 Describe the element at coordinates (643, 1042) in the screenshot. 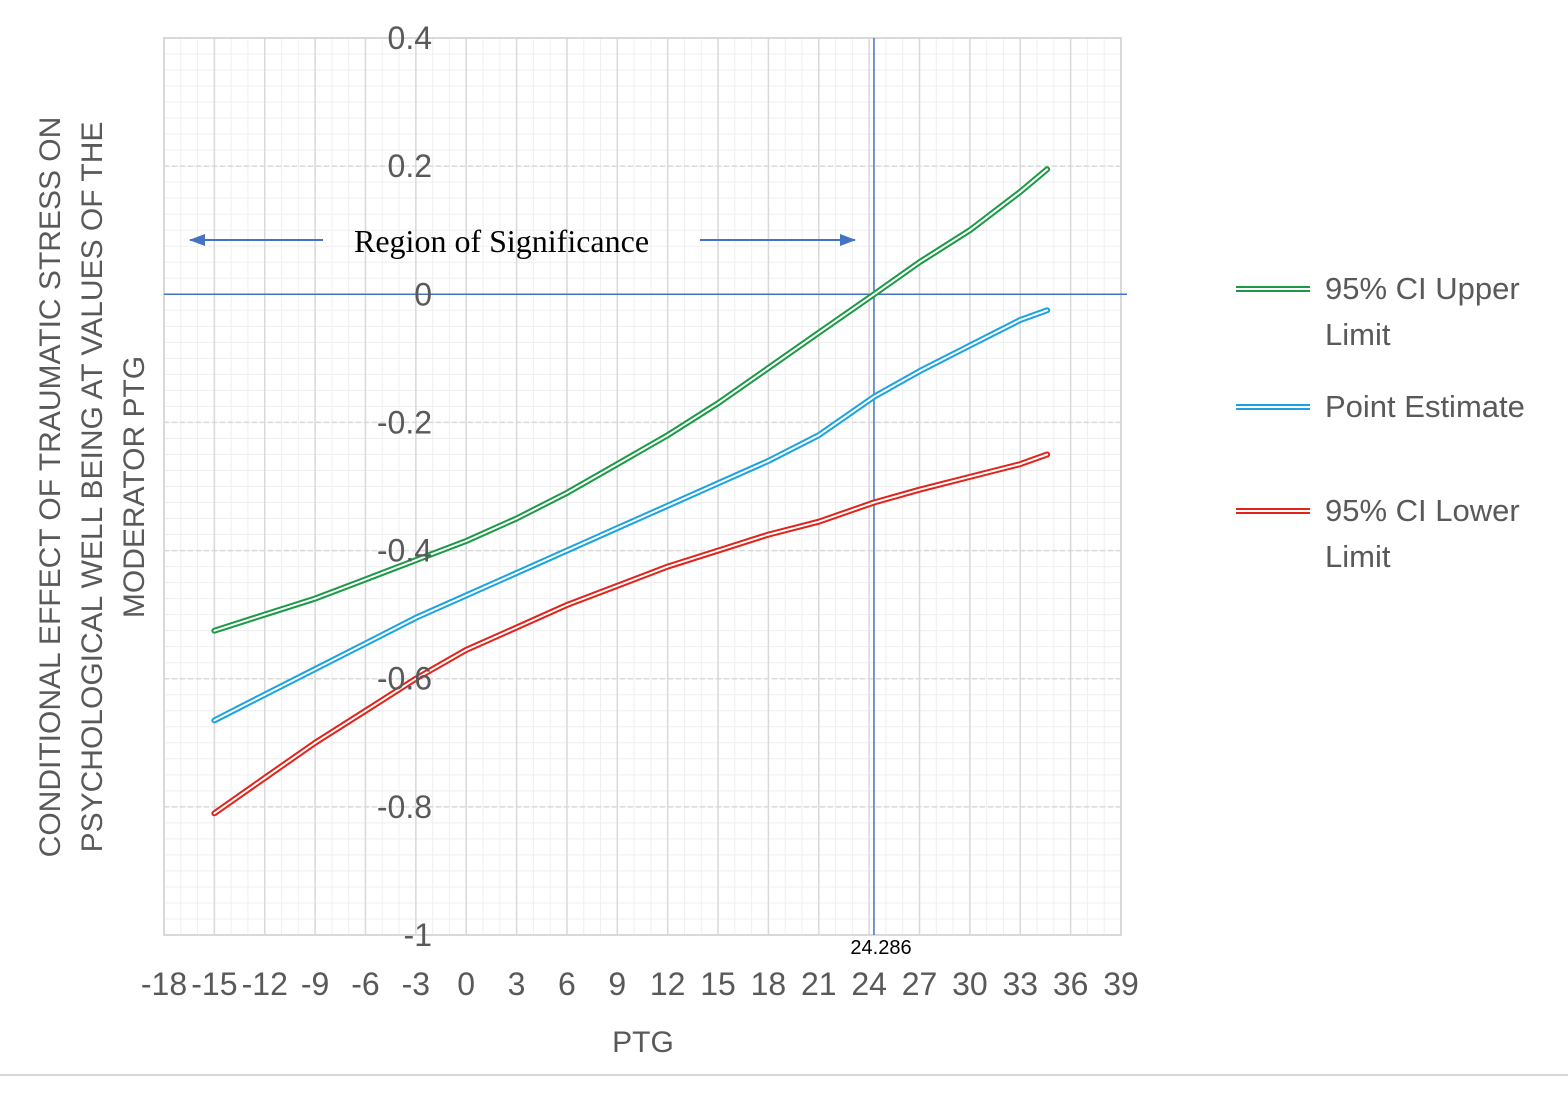

I see `x-axis-title: PTG` at that location.